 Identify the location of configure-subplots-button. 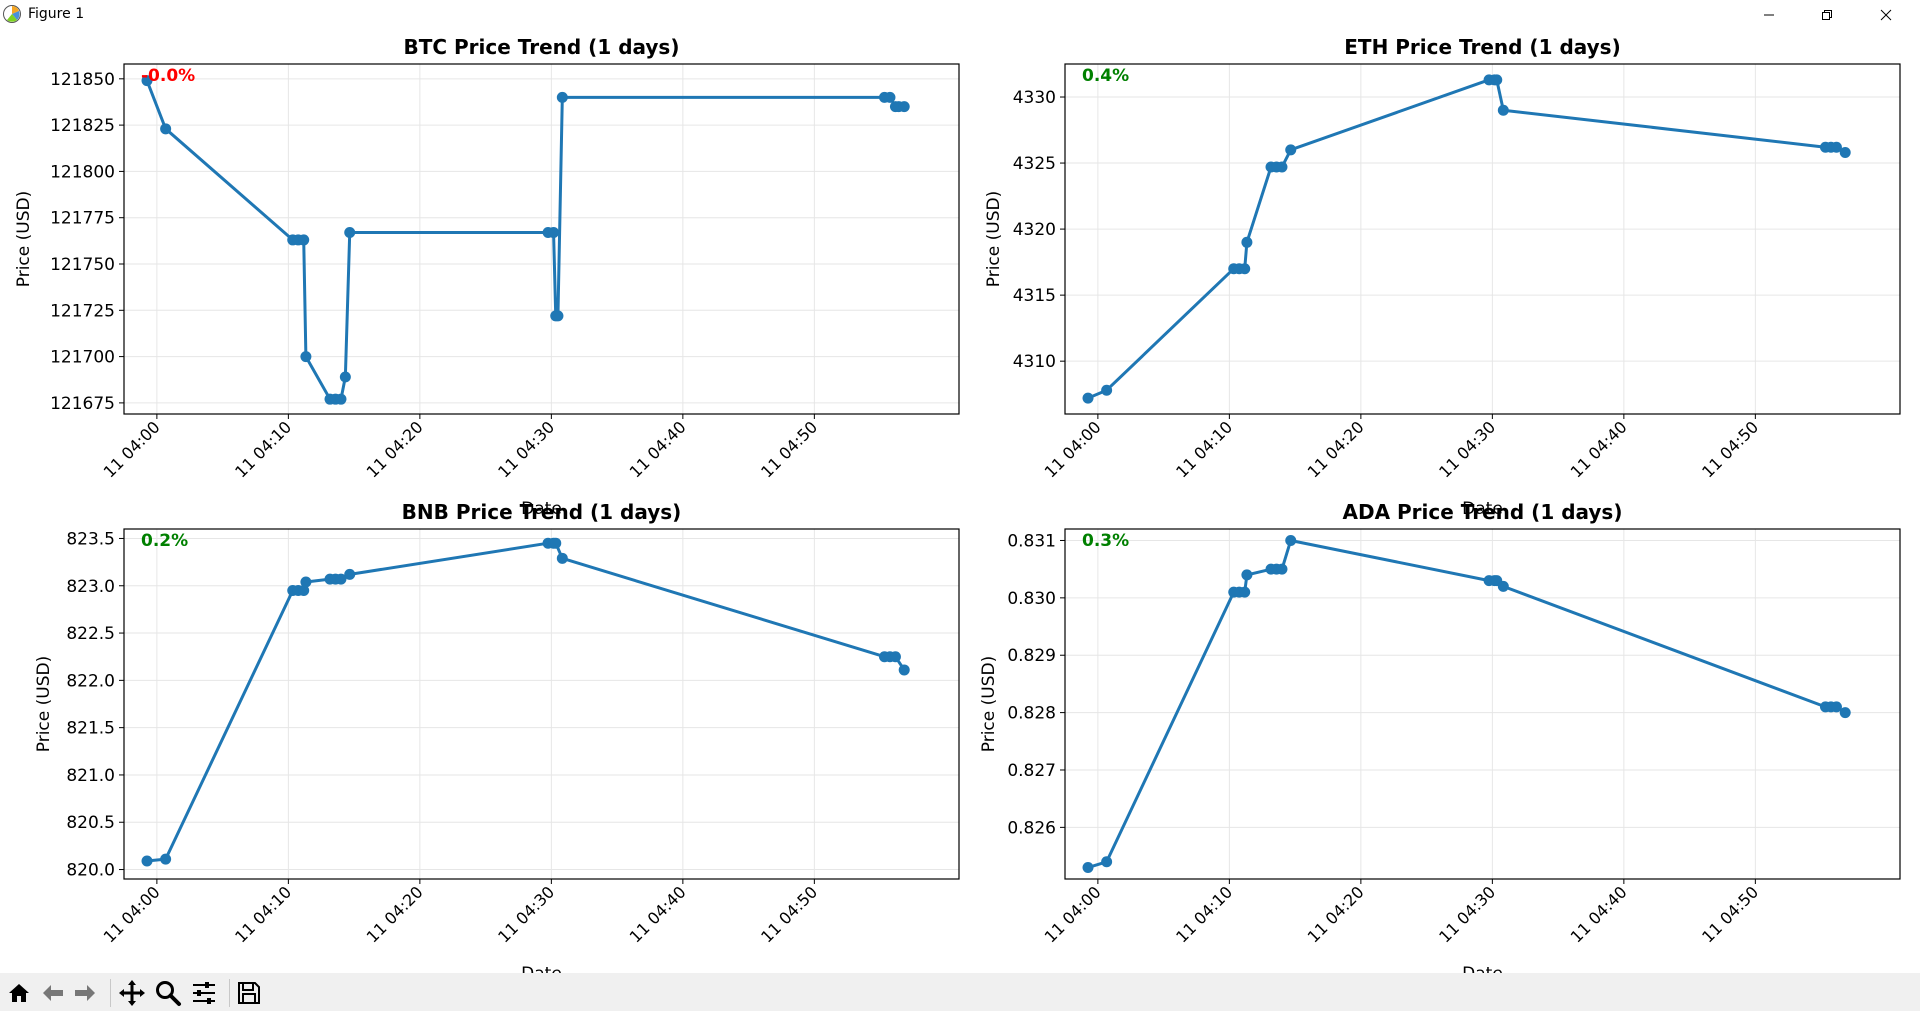
(204, 993).